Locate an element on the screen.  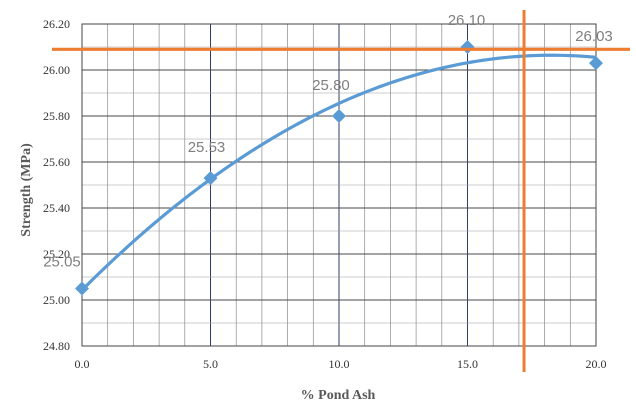
data-label: 25.53 is located at coordinates (207, 147).